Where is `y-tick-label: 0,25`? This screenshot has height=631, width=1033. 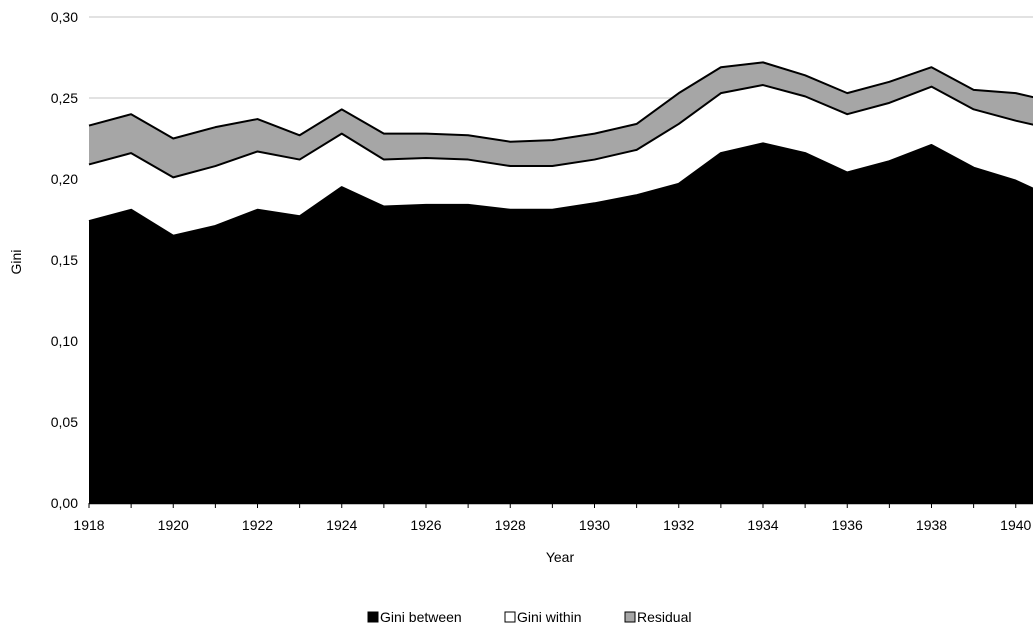
y-tick-label: 0,25 is located at coordinates (64, 98).